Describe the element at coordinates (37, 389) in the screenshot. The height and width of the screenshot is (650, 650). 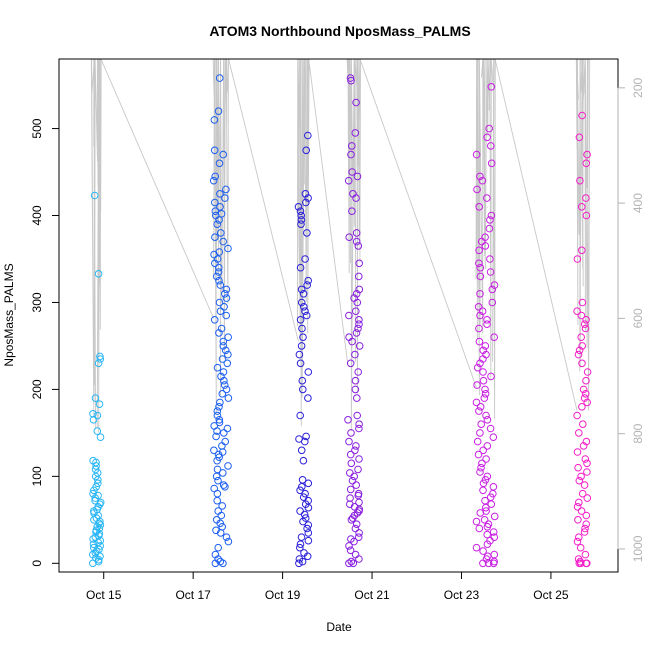
I see `y-tick-label: 200` at that location.